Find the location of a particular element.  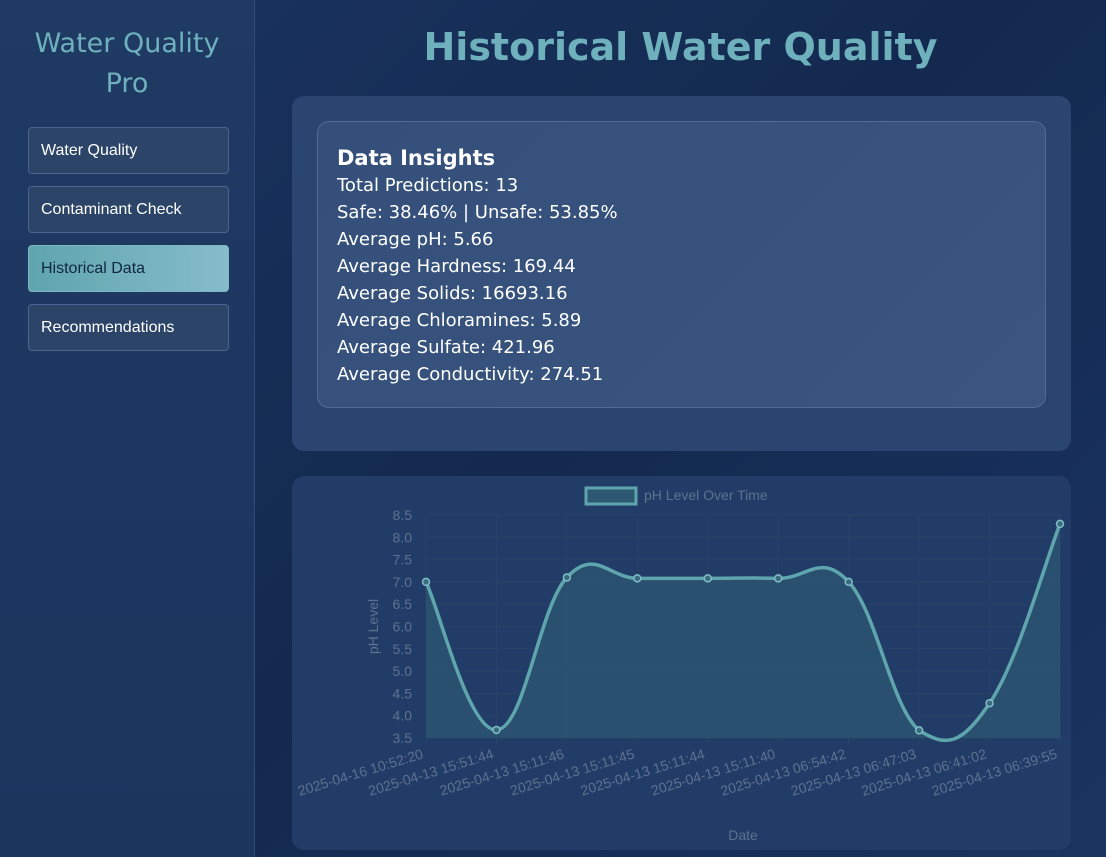

insight-average-chloramines: Average Chloramines: 5.89 is located at coordinates (459, 320).